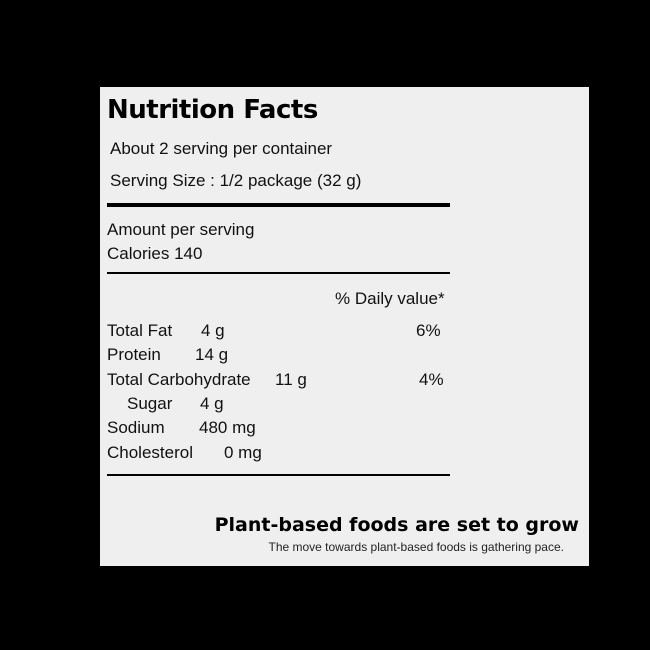  Describe the element at coordinates (155, 253) in the screenshot. I see `calories: Calories 140` at that location.